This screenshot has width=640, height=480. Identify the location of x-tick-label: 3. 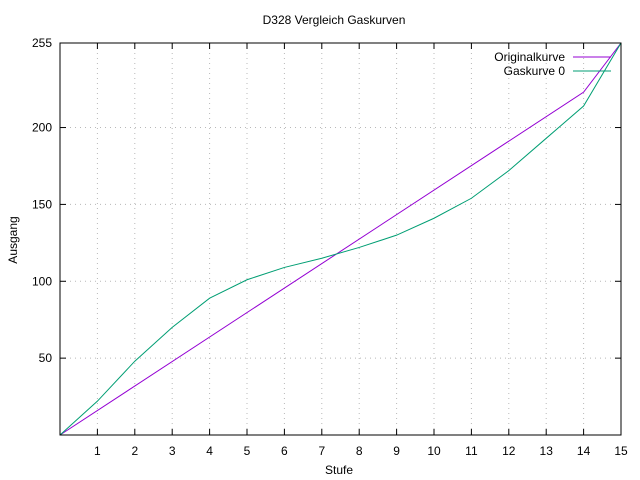
(172, 451).